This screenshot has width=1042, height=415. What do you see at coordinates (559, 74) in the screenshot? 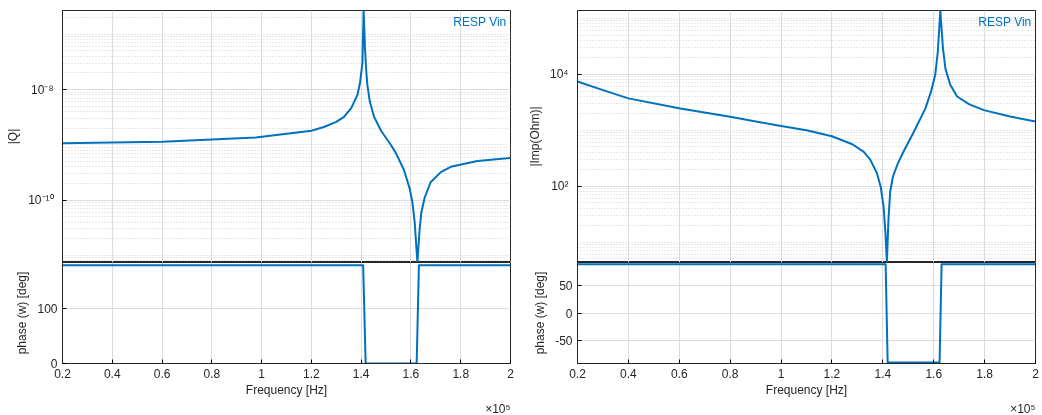
I see `y-tick-label: 10⁴` at bounding box center [559, 74].